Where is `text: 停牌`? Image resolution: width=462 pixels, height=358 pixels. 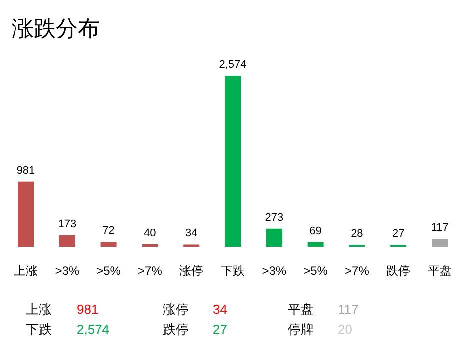 text: 停牌 is located at coordinates (301, 329).